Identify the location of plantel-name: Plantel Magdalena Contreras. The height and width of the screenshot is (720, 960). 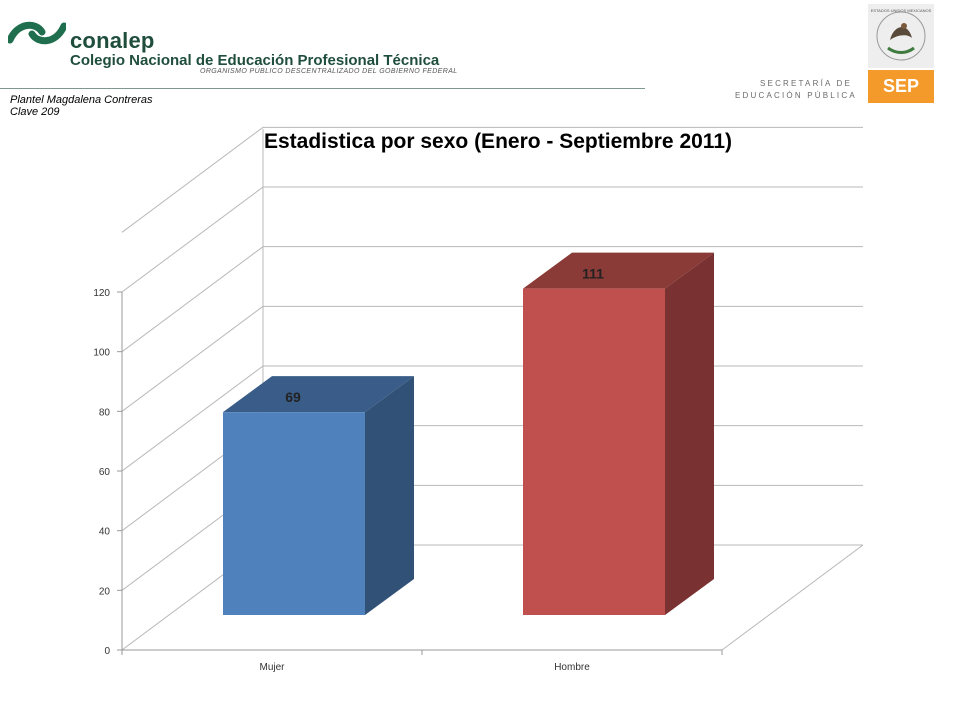
(81, 100).